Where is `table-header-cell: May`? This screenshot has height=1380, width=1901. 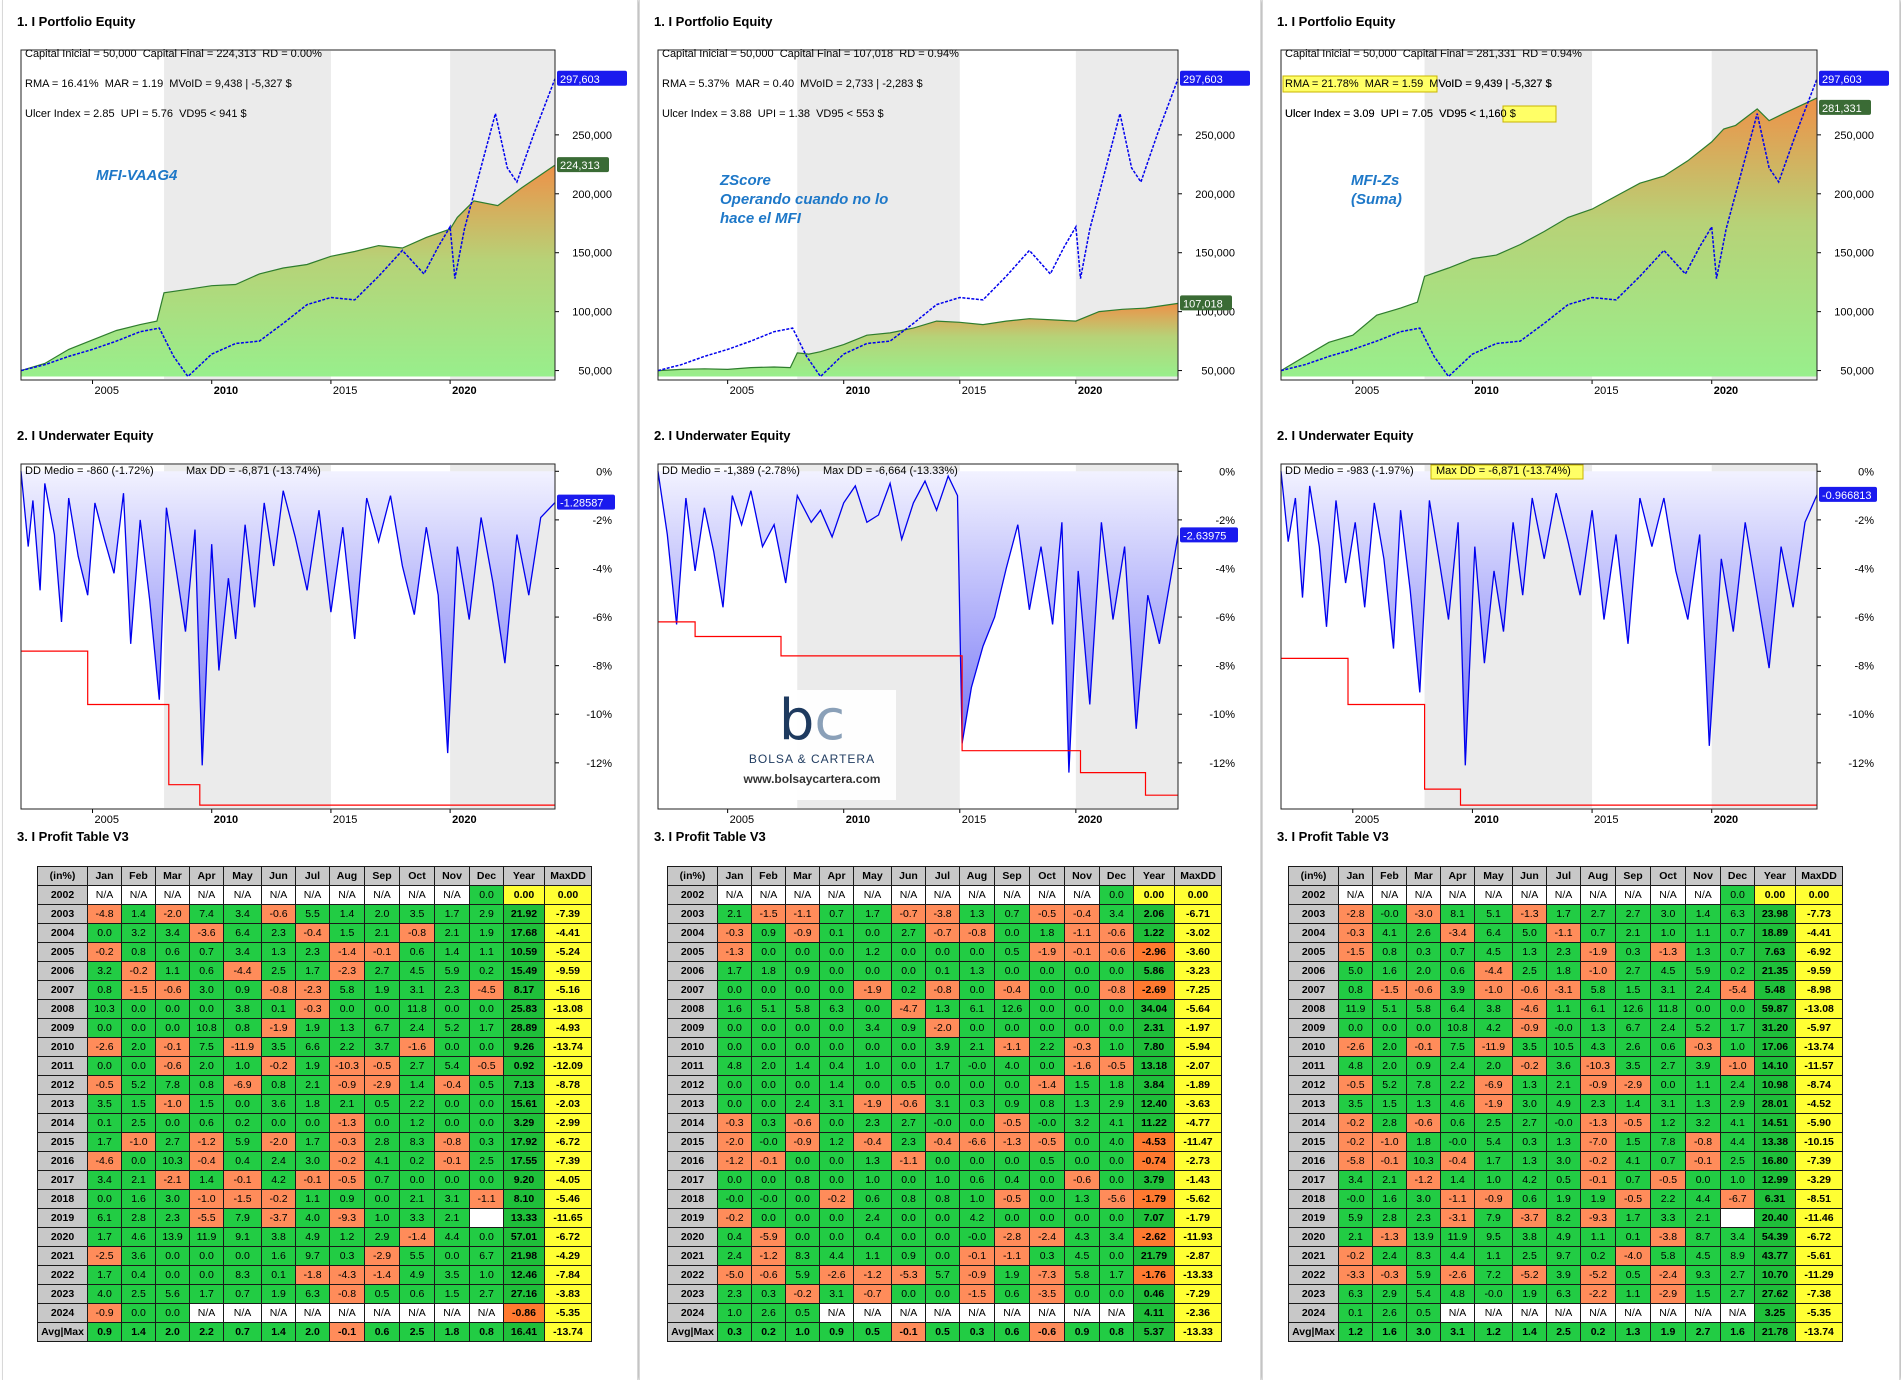
table-header-cell: May is located at coordinates (872, 876).